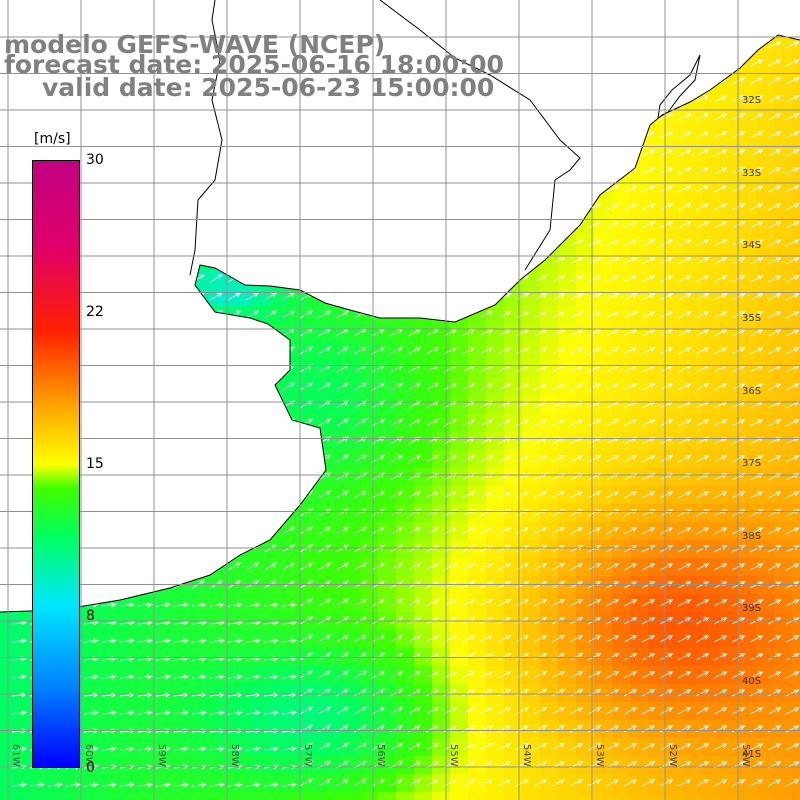 The height and width of the screenshot is (800, 800). What do you see at coordinates (206, 138) in the screenshot?
I see `uruguay-river-border` at bounding box center [206, 138].